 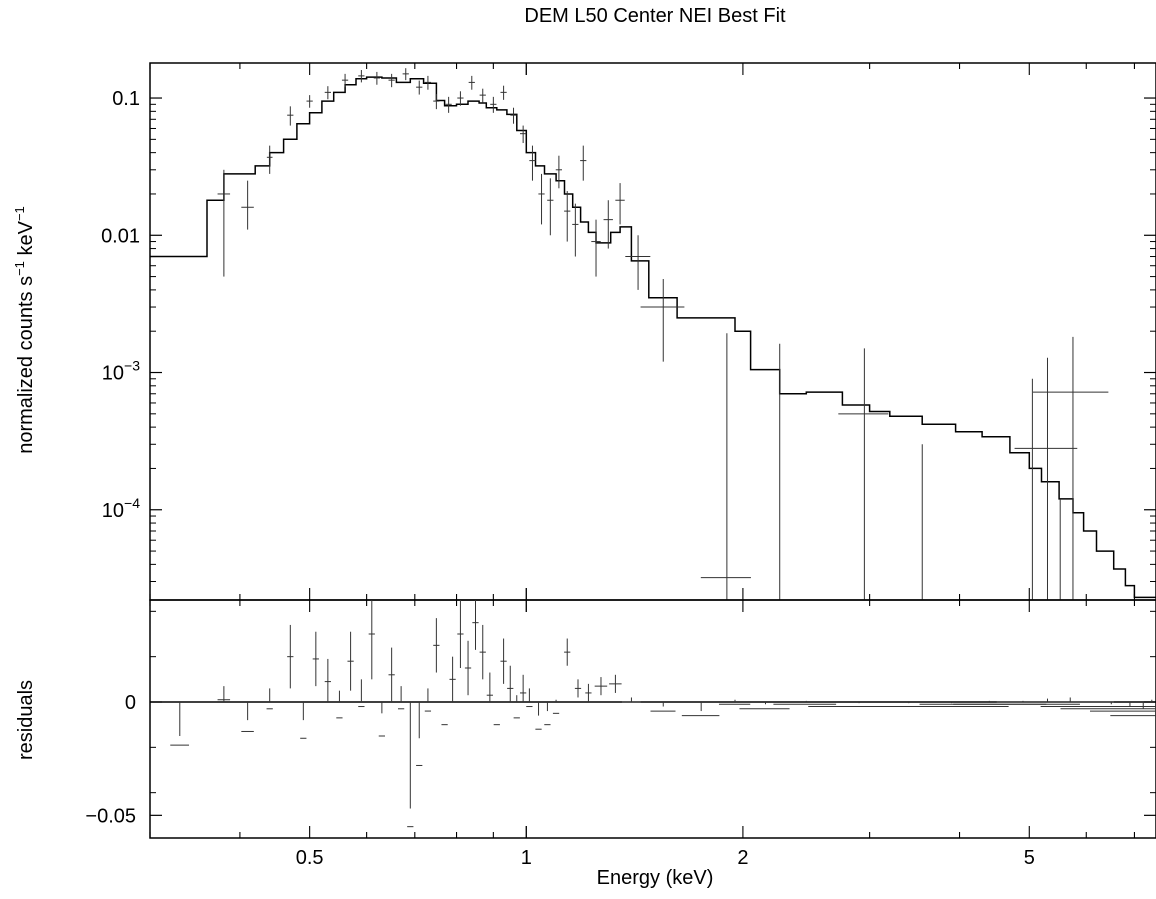 I want to click on residuals-y-axis-label: residuals, so click(x=26, y=720).